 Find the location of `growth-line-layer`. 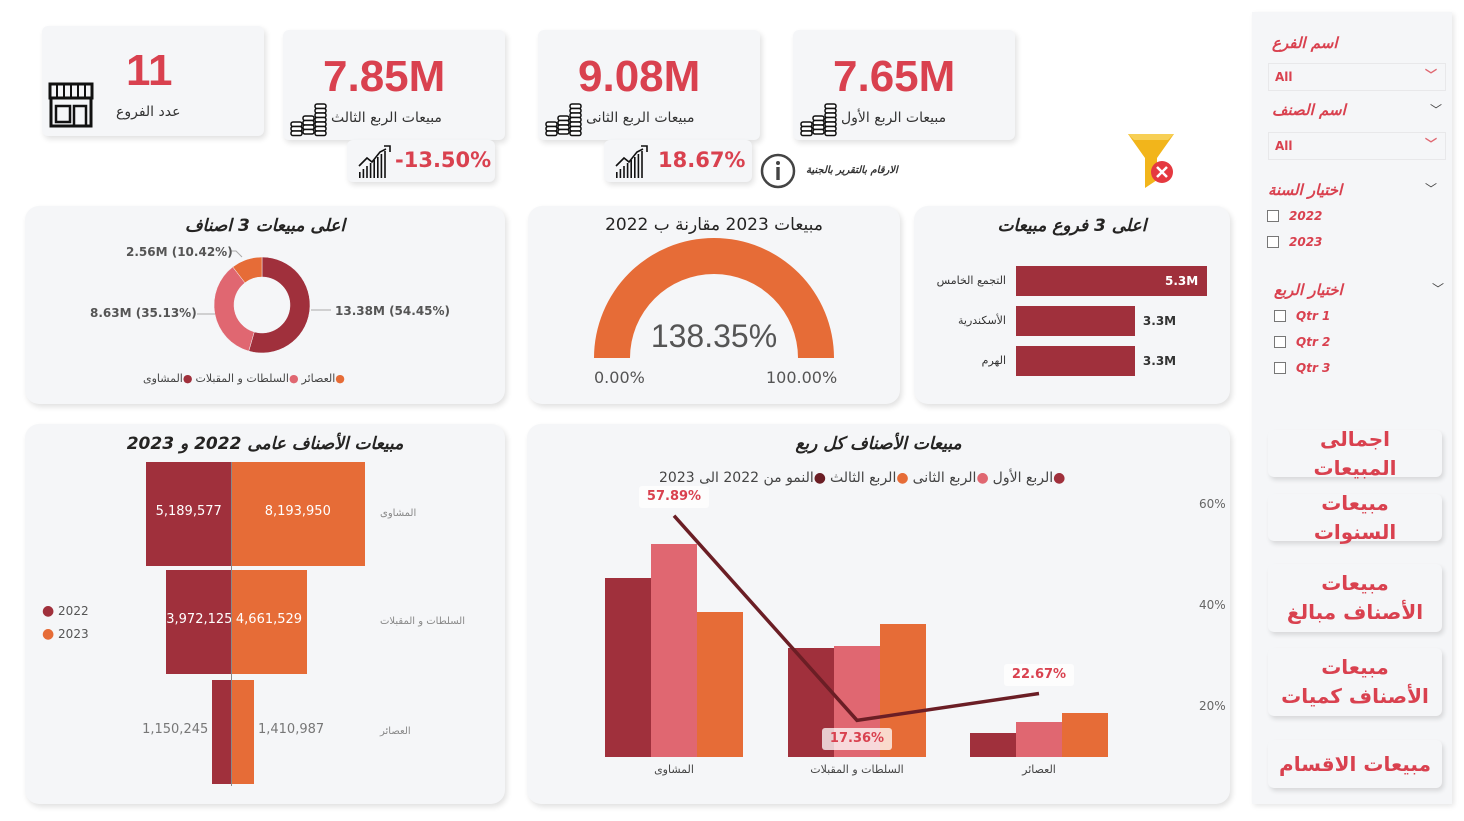

growth-line-layer is located at coordinates (856, 618).